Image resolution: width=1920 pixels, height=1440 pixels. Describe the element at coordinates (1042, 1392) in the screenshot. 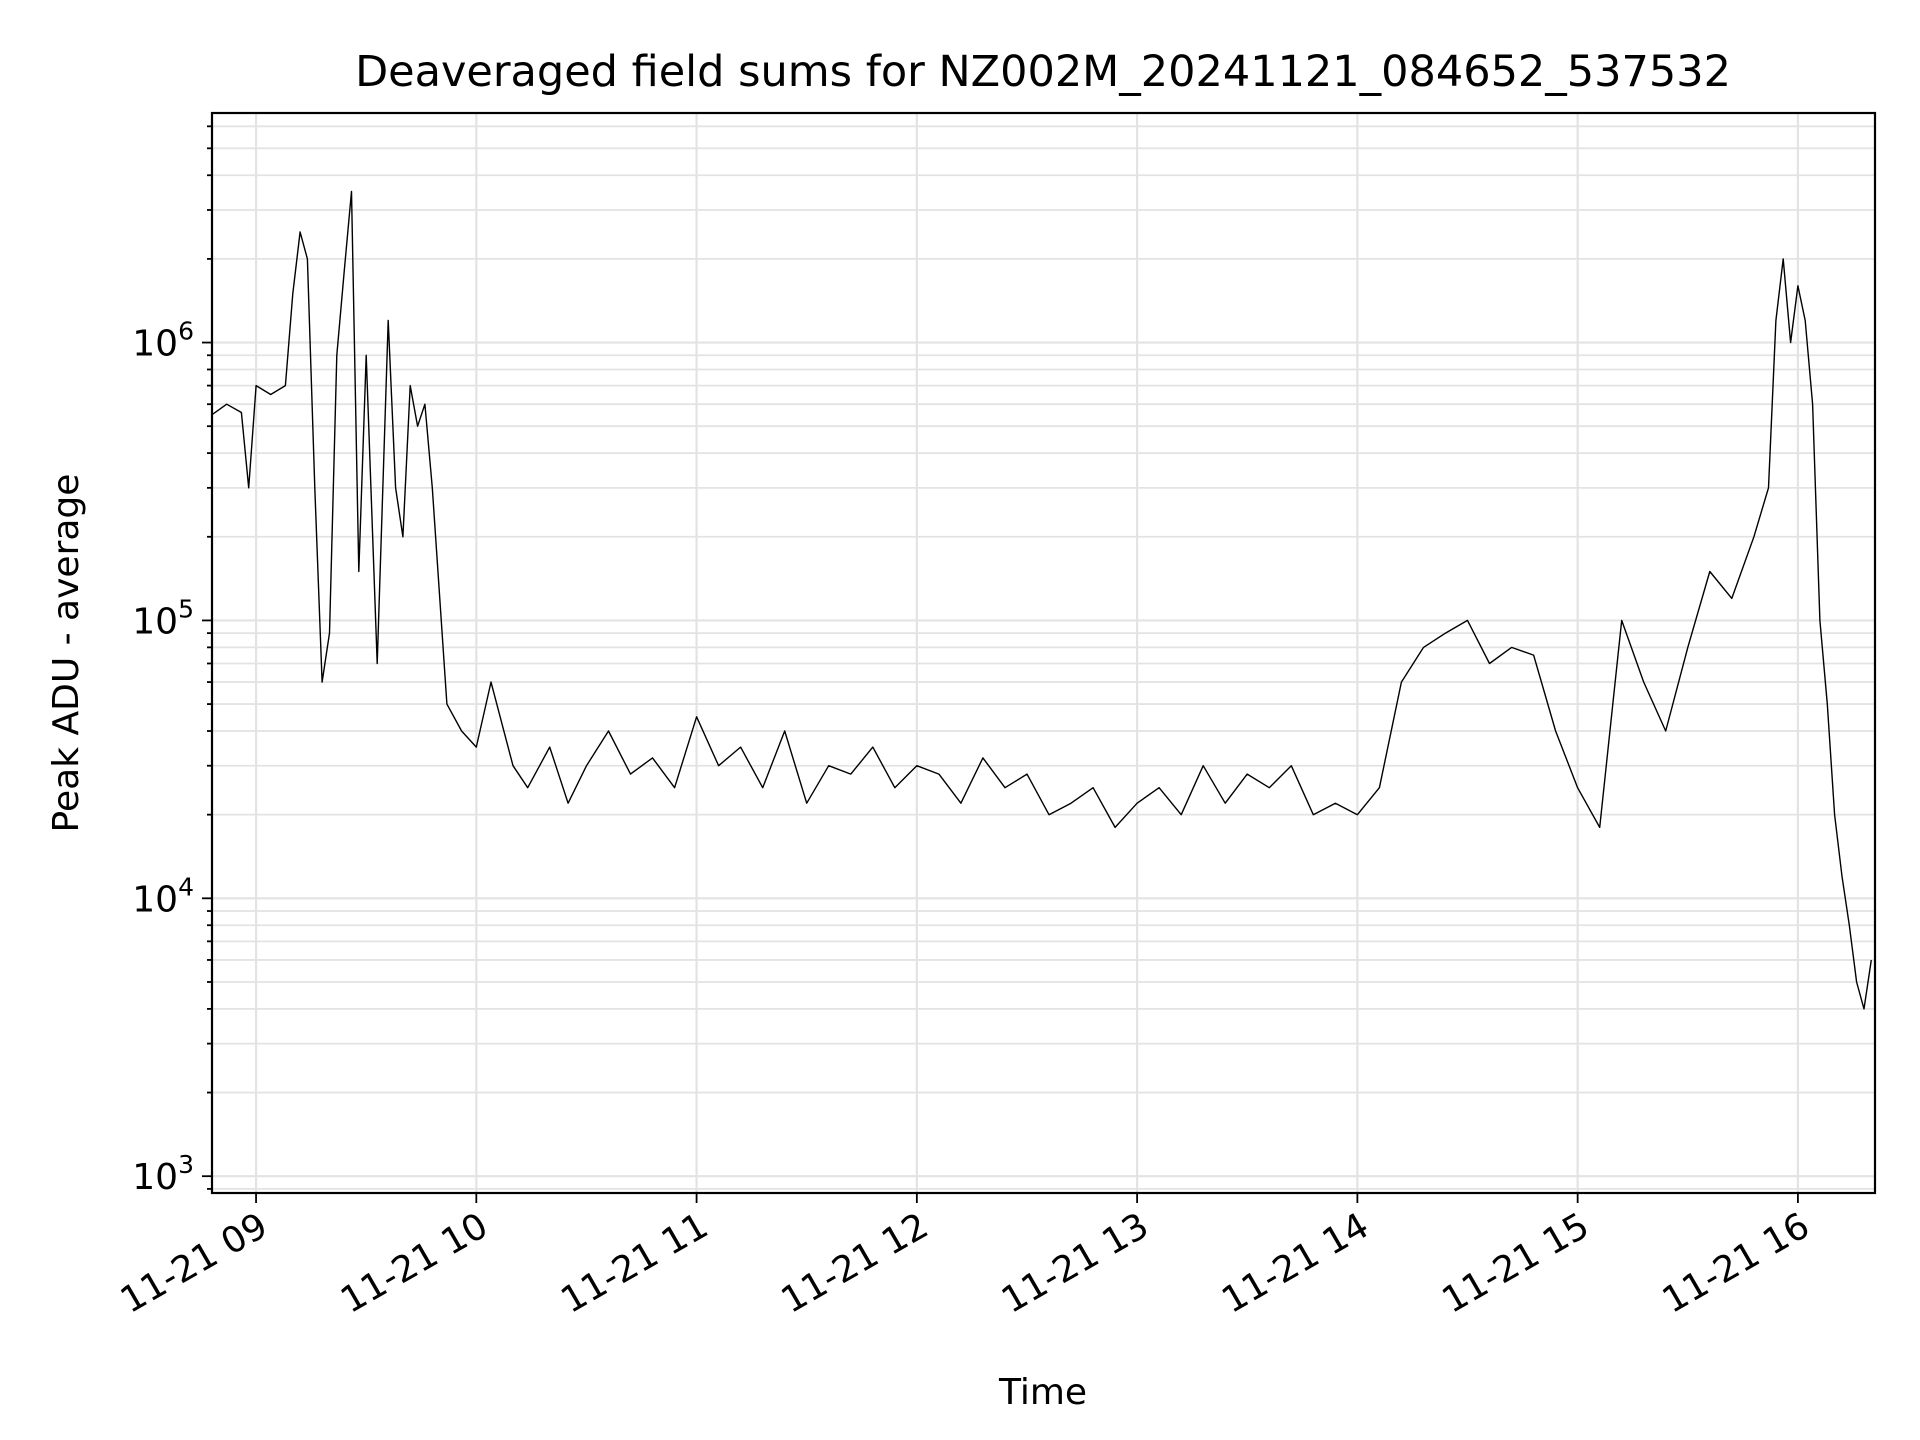

I see `x-axis-label: Time` at that location.